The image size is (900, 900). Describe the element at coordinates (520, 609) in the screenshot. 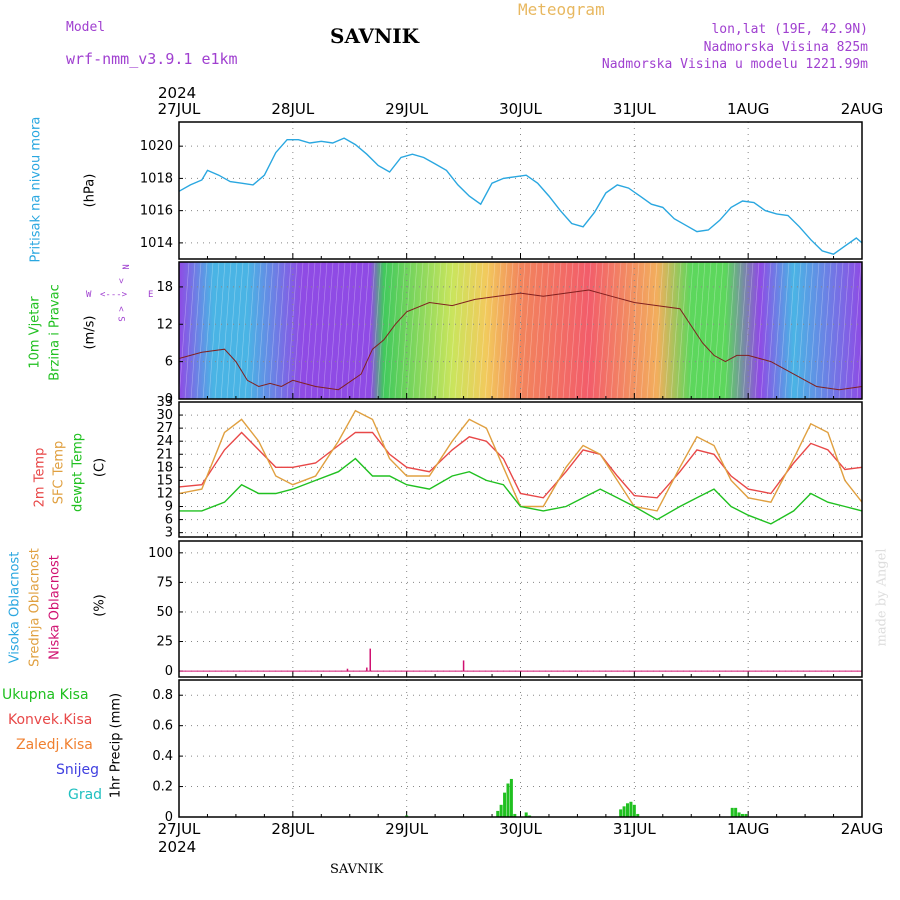

I see `cloud-frame` at that location.